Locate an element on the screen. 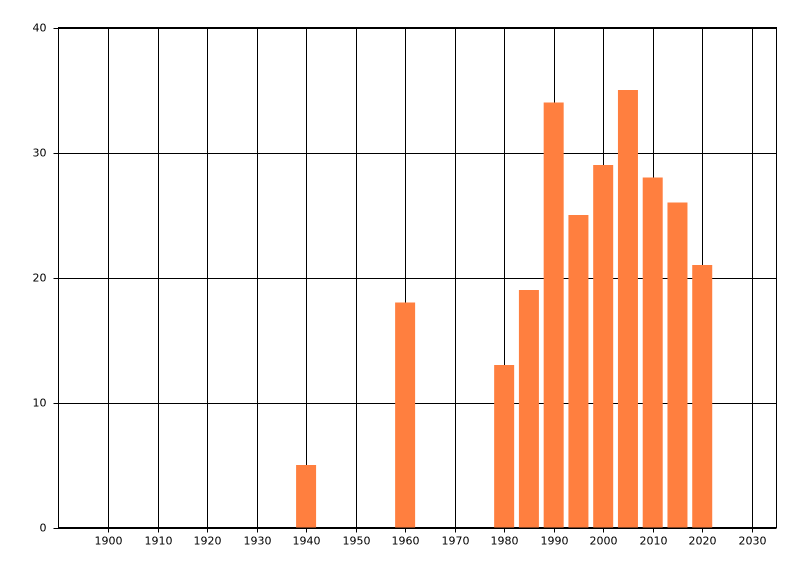 The width and height of the screenshot is (800, 576). y-tick-label: 20 is located at coordinates (40, 278).